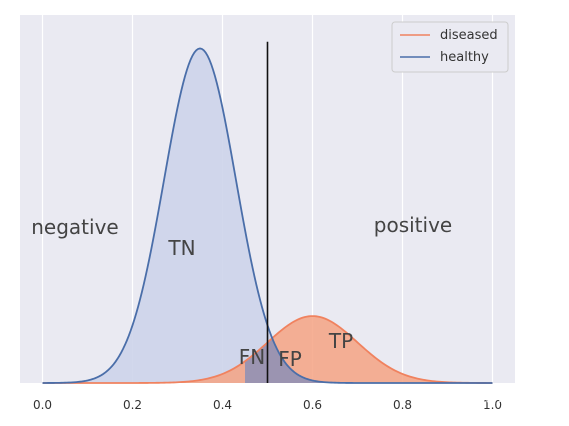 This screenshot has width=569, height=426. What do you see at coordinates (42, 405) in the screenshot?
I see `x-tick-label: 0.0` at bounding box center [42, 405].